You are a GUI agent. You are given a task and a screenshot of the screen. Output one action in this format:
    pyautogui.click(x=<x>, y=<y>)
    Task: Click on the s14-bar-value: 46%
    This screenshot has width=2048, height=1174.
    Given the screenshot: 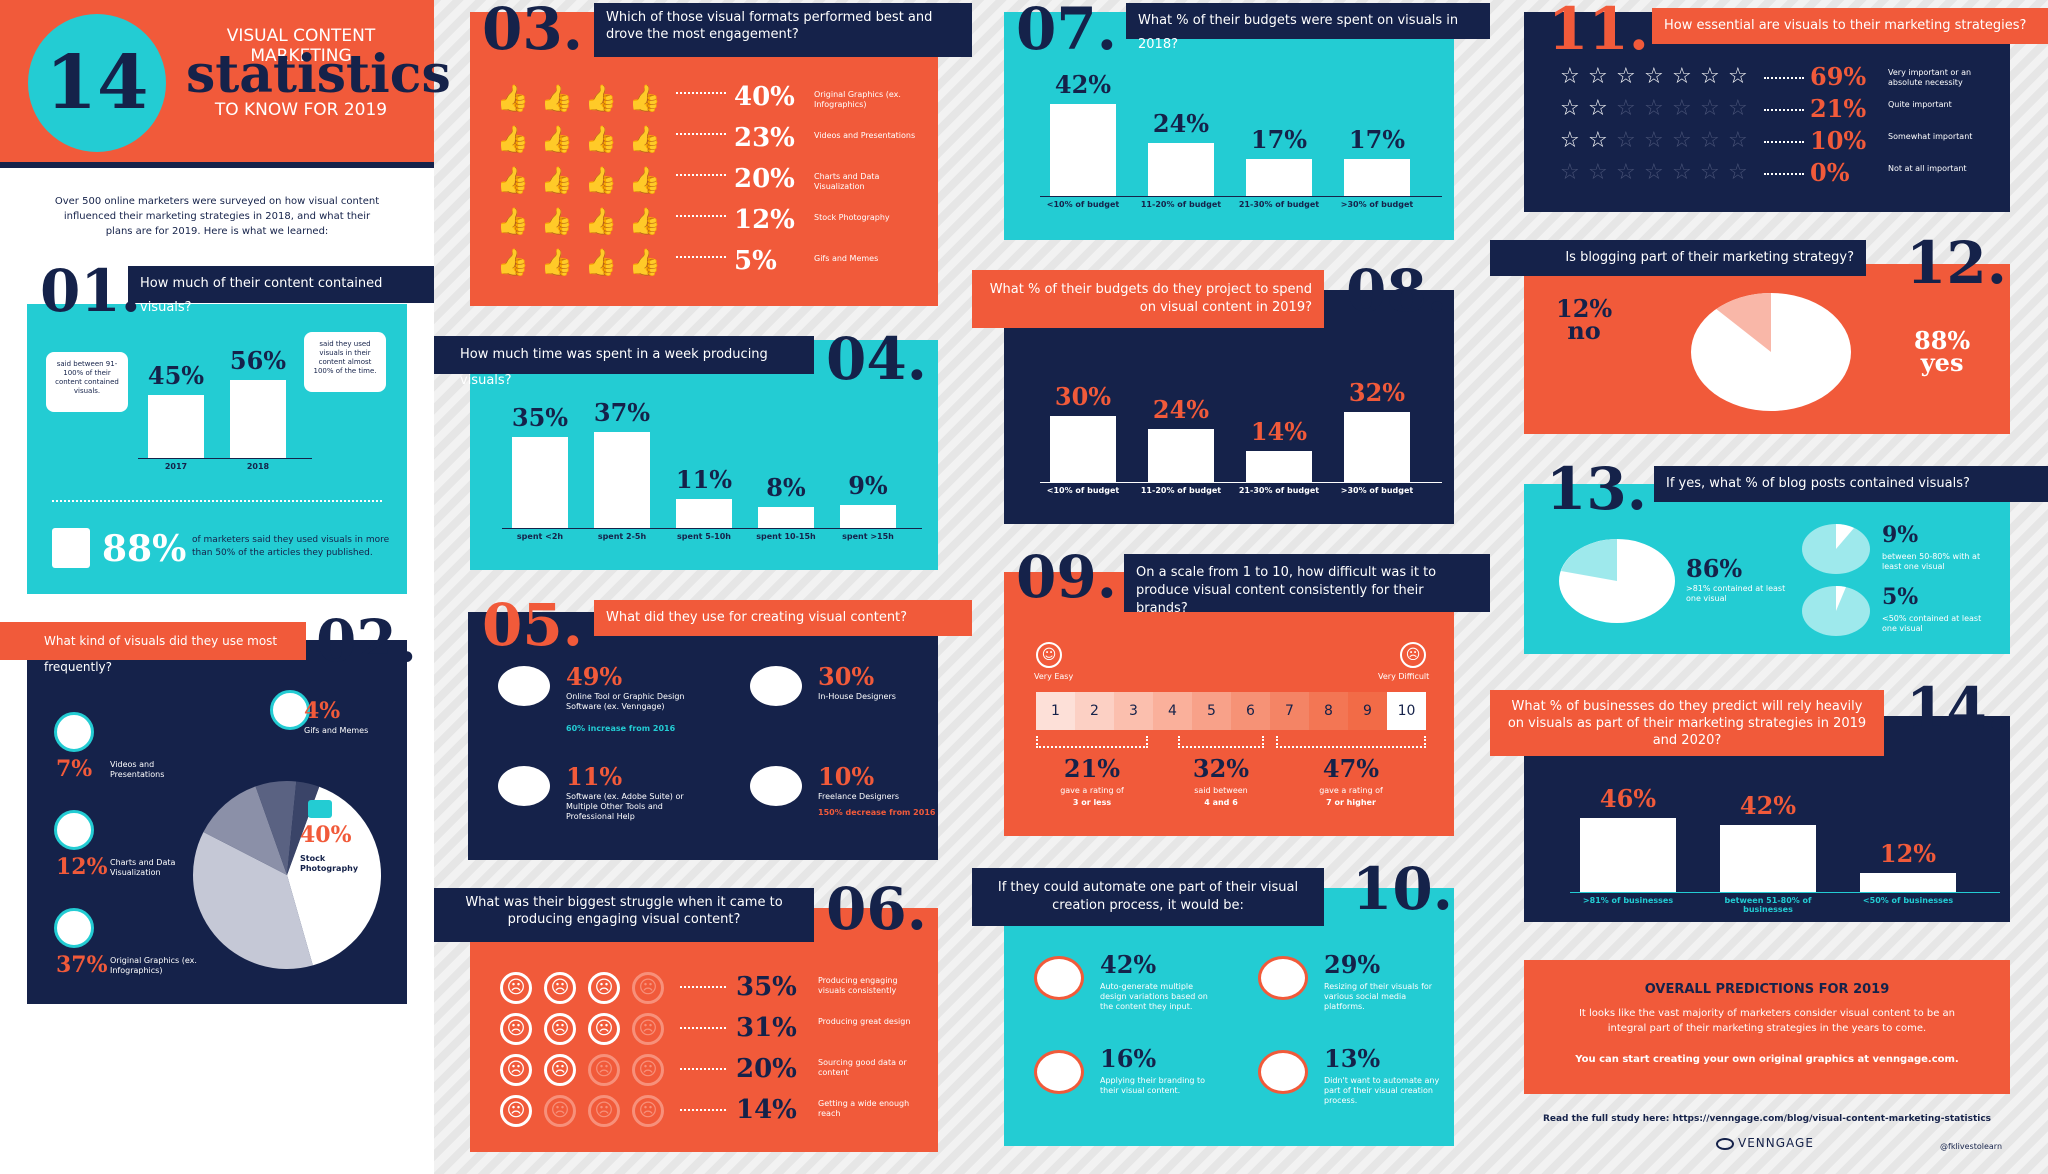 What is the action you would take?
    pyautogui.click(x=1628, y=799)
    